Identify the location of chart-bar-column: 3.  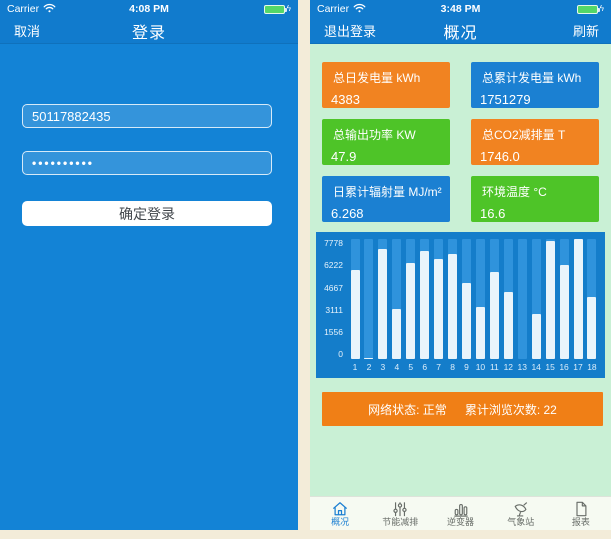
(383, 306).